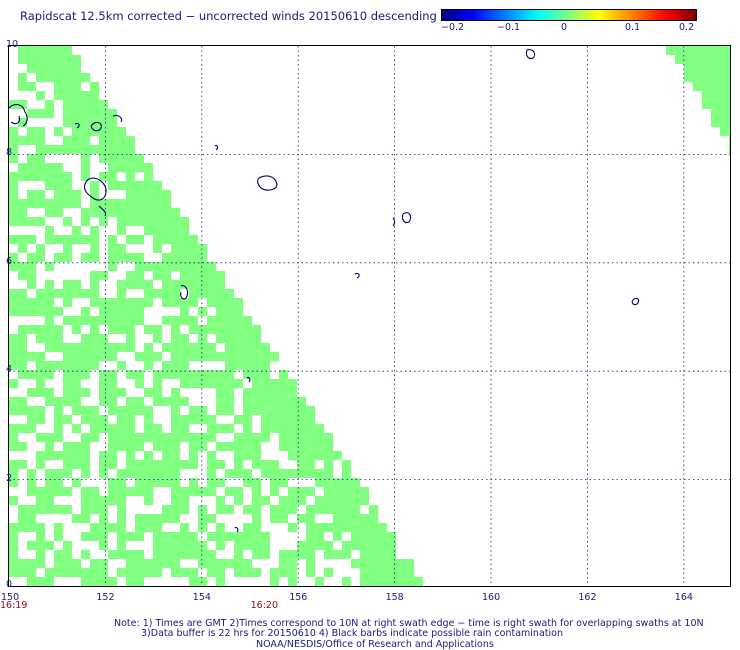  Describe the element at coordinates (9, 261) in the screenshot. I see `y-tick-label: 6` at that location.